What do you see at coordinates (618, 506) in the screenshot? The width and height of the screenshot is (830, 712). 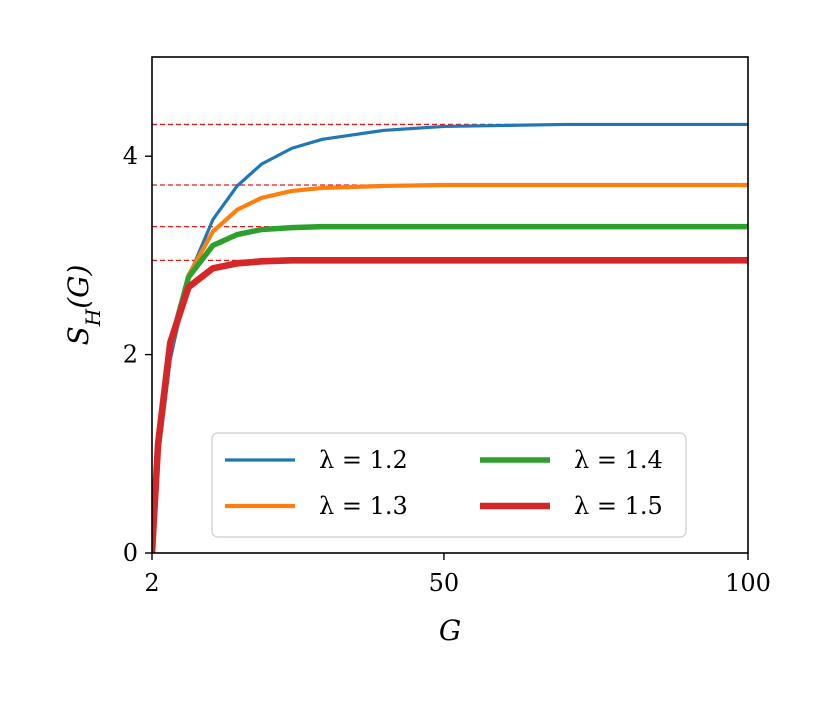 I see `legend-label-4: λ = 1.5` at bounding box center [618, 506].